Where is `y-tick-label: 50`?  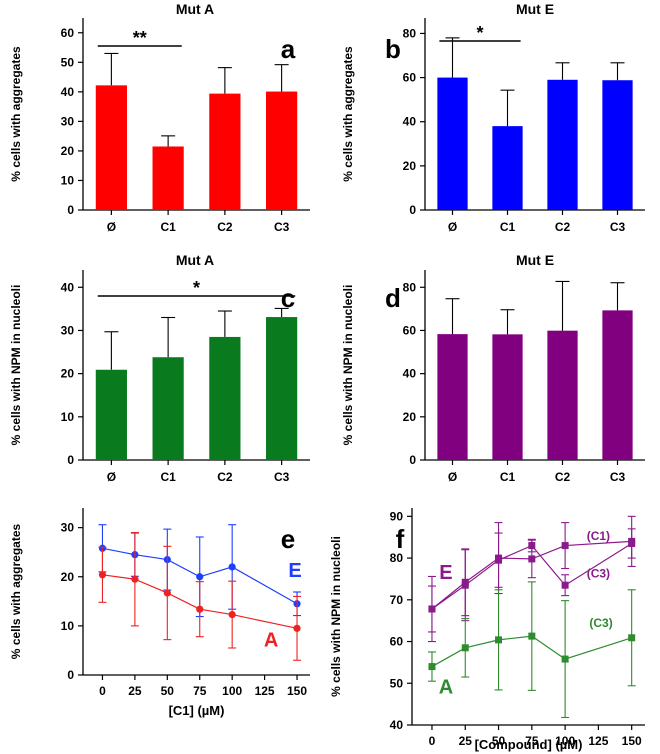 y-tick-label: 50 is located at coordinates (397, 683).